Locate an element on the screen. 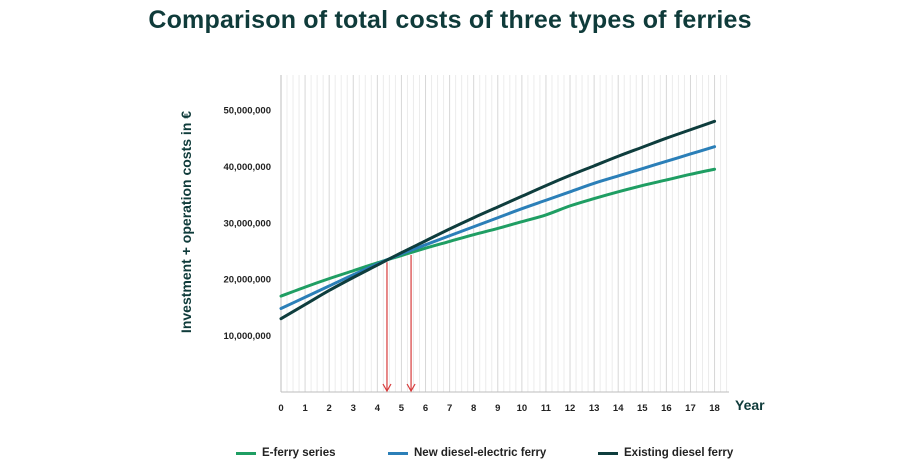  x-tick-label: 2 is located at coordinates (329, 408).